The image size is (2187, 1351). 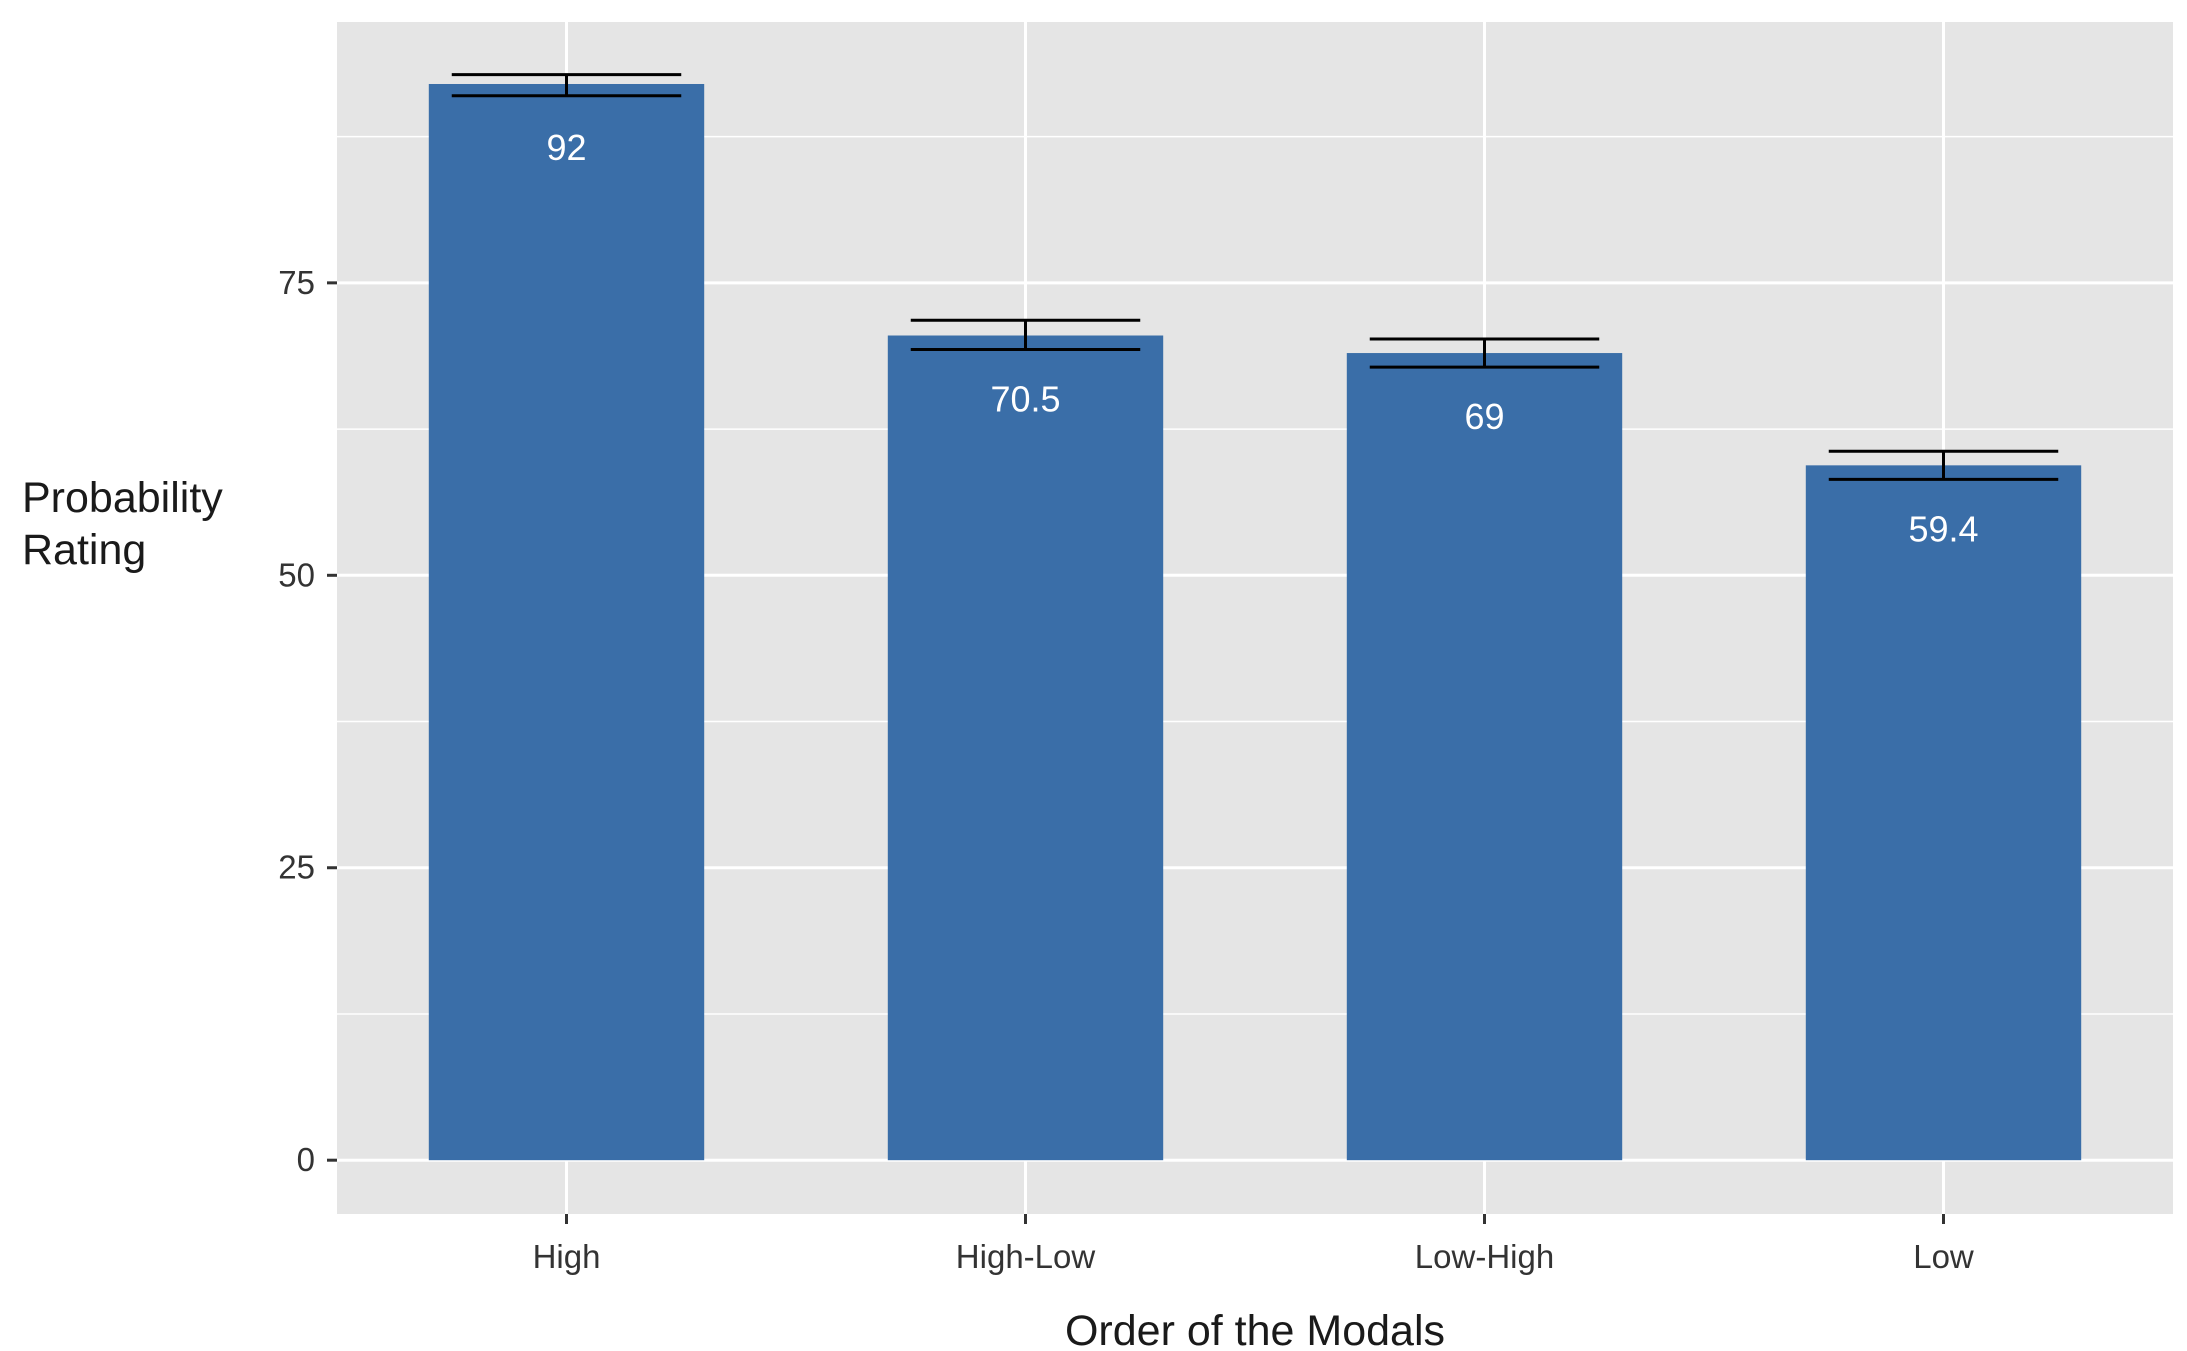 I want to click on y-axis-title-line-1: Probability, so click(x=122, y=498).